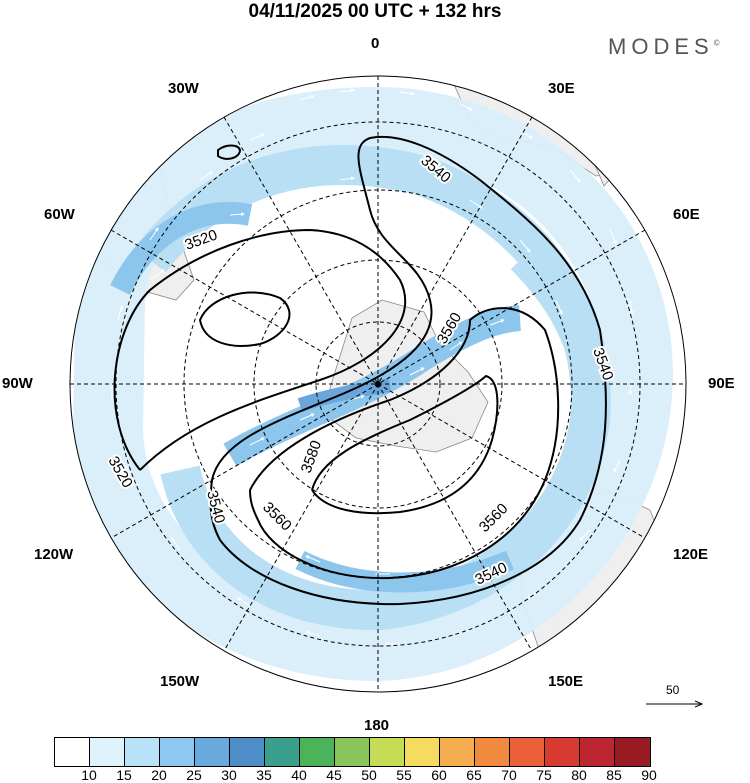  What do you see at coordinates (334, 775) in the screenshot?
I see `colorbar-tick-label: 45` at bounding box center [334, 775].